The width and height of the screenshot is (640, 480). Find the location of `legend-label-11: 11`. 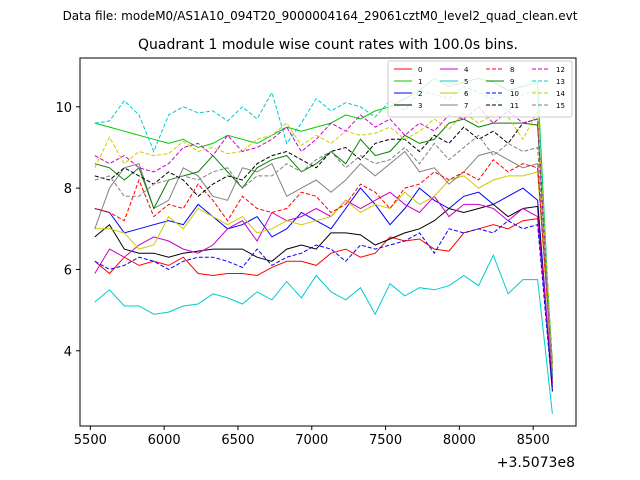

legend-label-11: 11 is located at coordinates (514, 106).